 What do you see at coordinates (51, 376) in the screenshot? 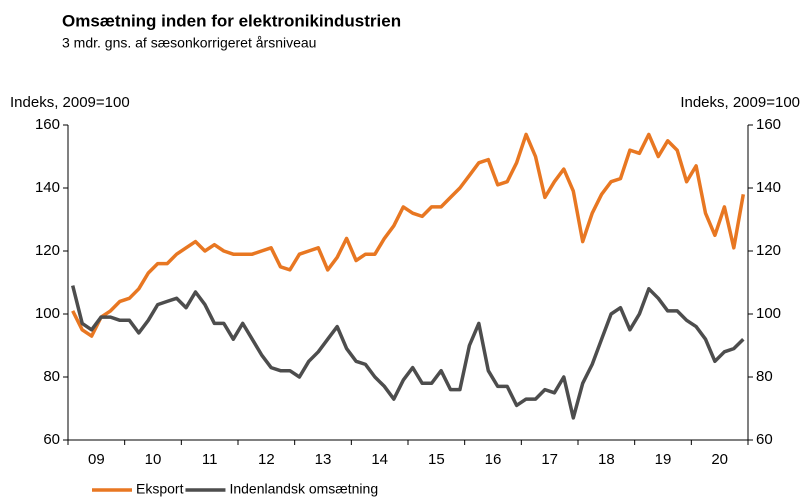
I see `y-tick-label: 80` at bounding box center [51, 376].